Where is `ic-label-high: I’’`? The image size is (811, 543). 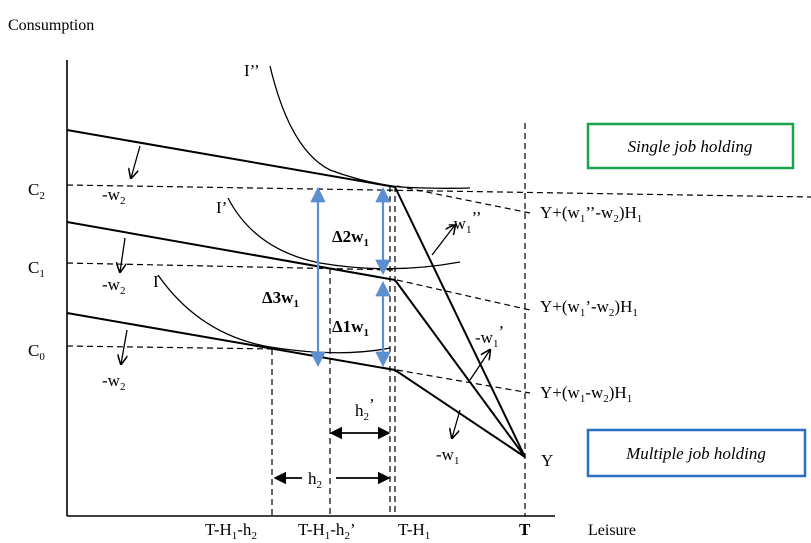
ic-label-high: I’’ is located at coordinates (252, 70).